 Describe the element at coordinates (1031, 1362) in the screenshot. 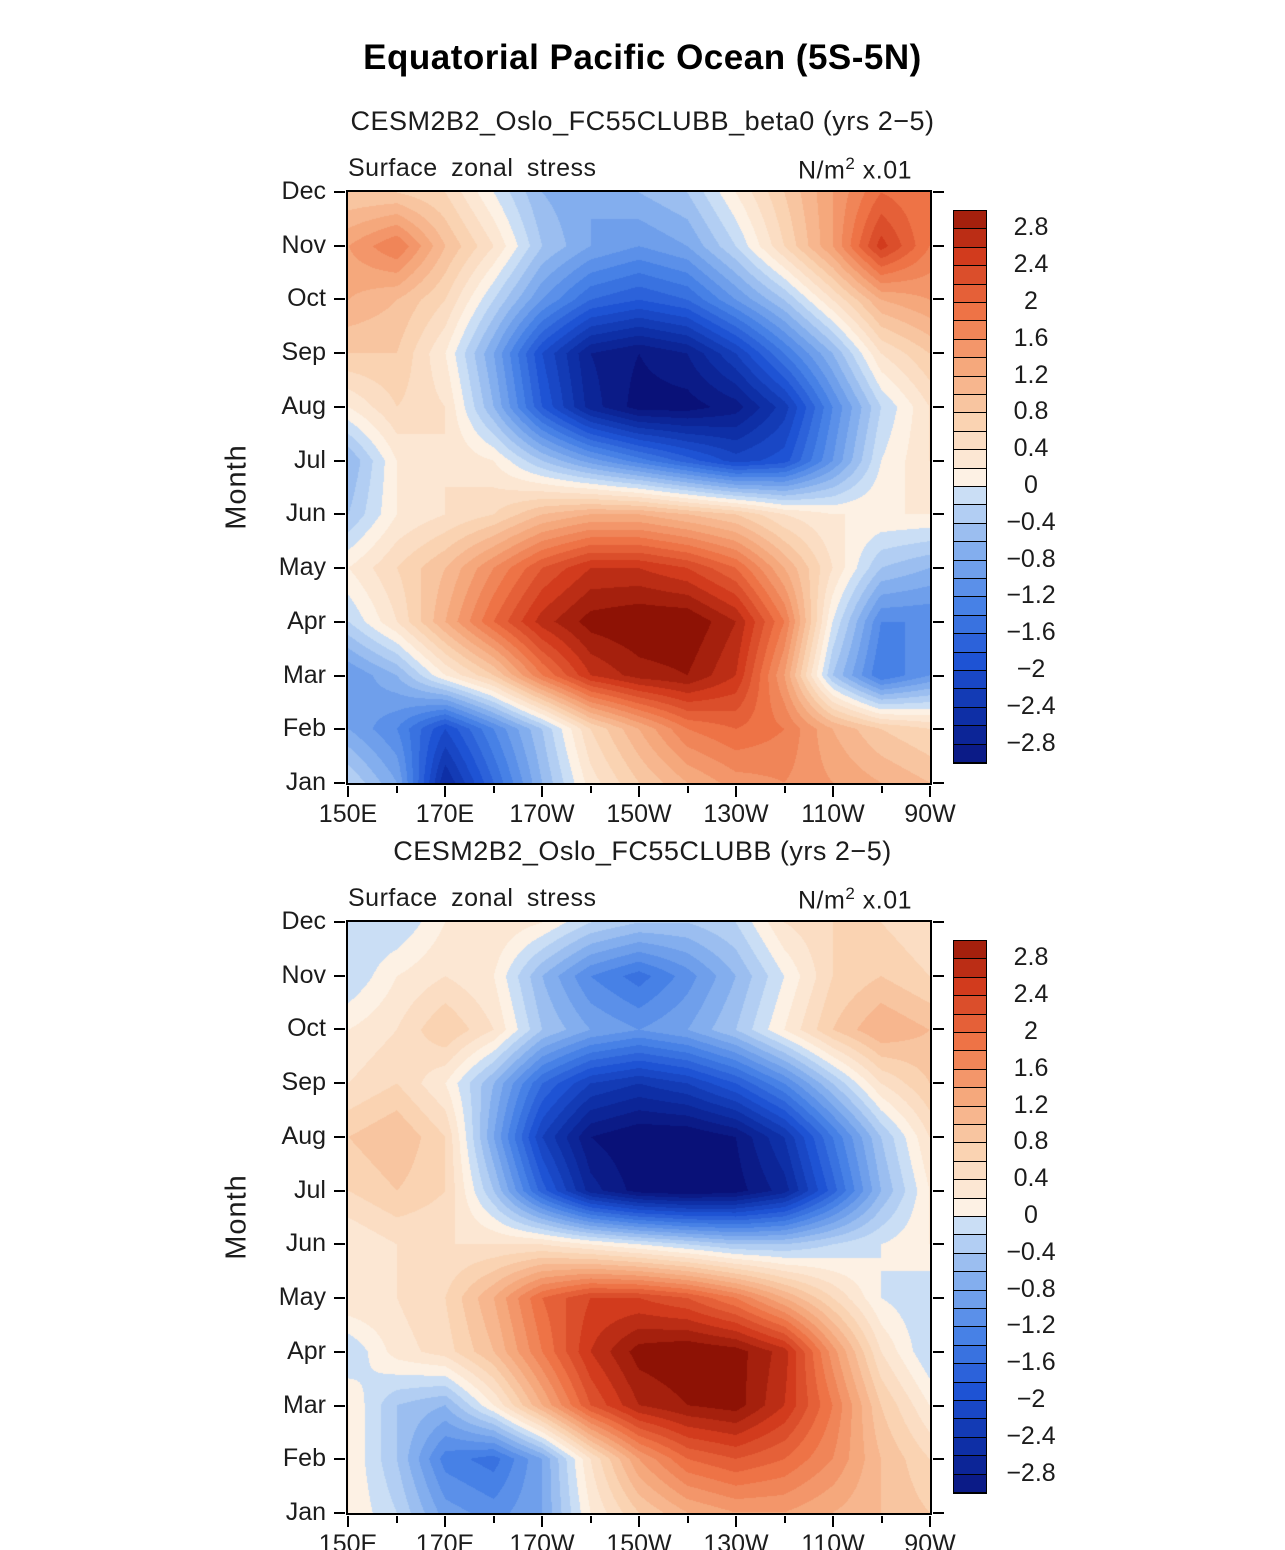

I see `colorbar-tick-label: −1.6` at that location.